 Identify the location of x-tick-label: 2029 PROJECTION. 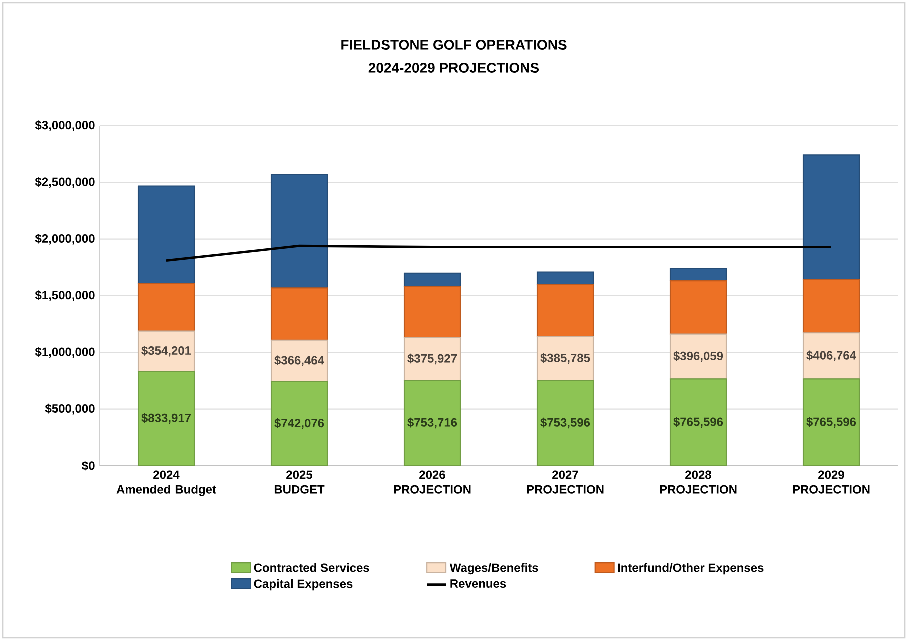
(831, 482).